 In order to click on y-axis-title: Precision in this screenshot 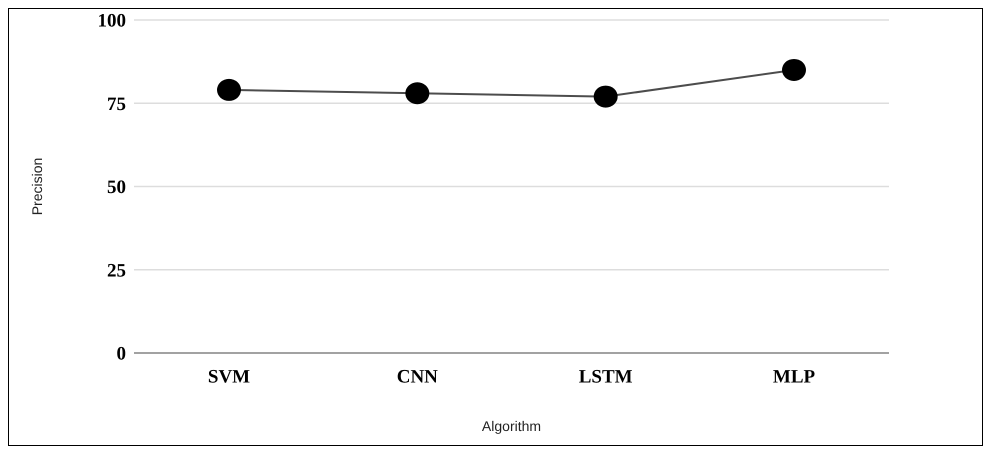, I will do `click(36, 187)`.